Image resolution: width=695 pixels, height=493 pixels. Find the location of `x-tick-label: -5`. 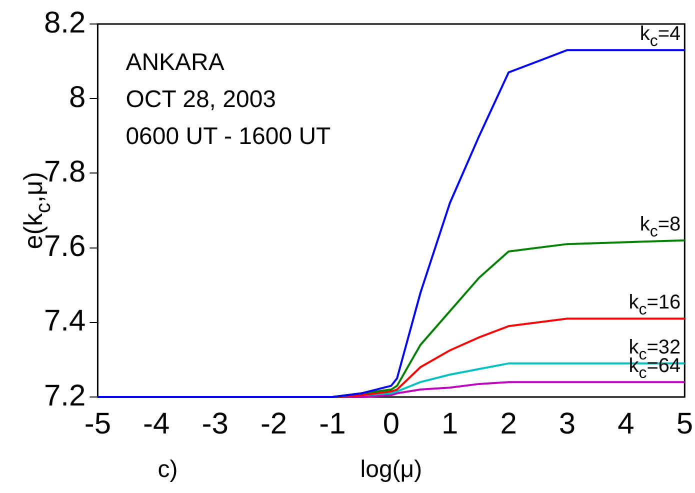

x-tick-label: -5 is located at coordinates (98, 423).